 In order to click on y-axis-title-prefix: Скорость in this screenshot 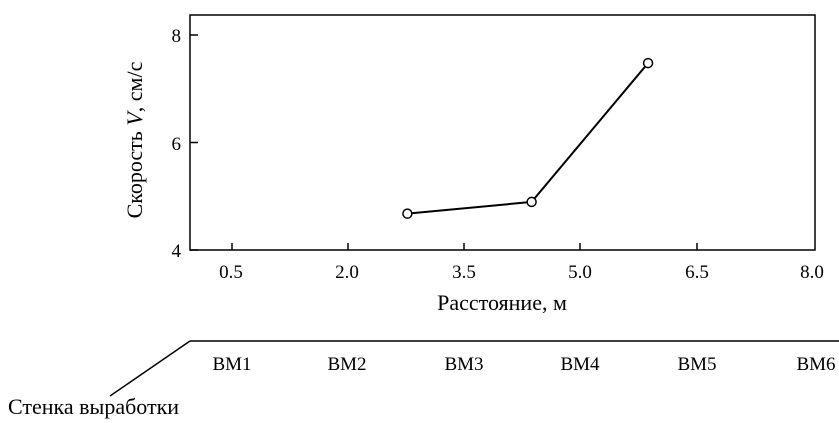, I will do `click(134, 172)`.